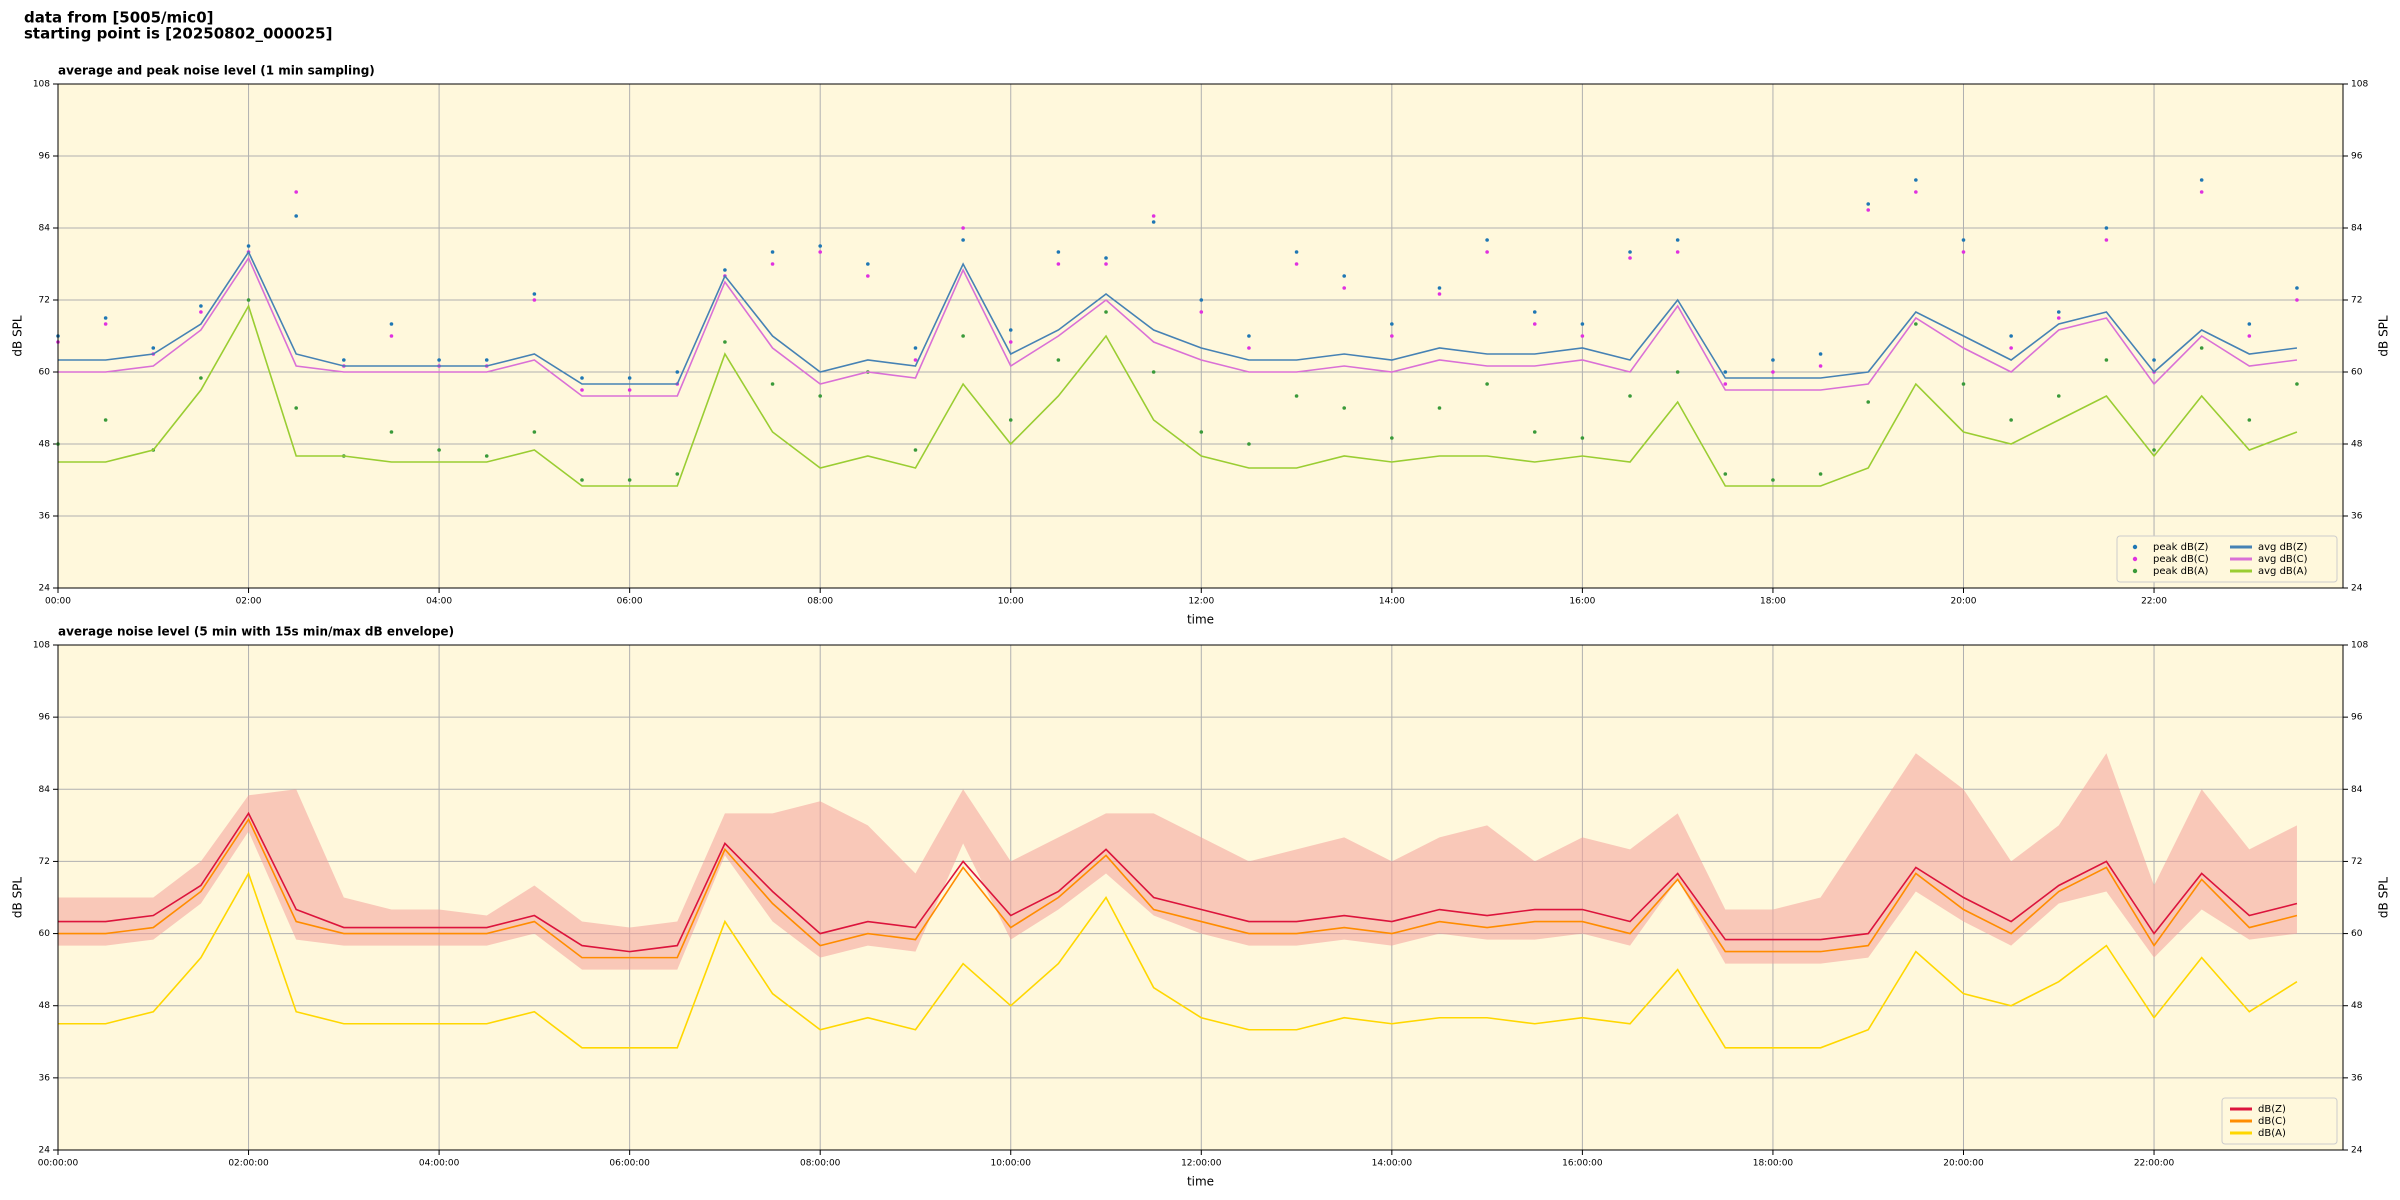 The height and width of the screenshot is (1200, 2400). What do you see at coordinates (2135, 559) in the screenshot?
I see `legend-marker` at bounding box center [2135, 559].